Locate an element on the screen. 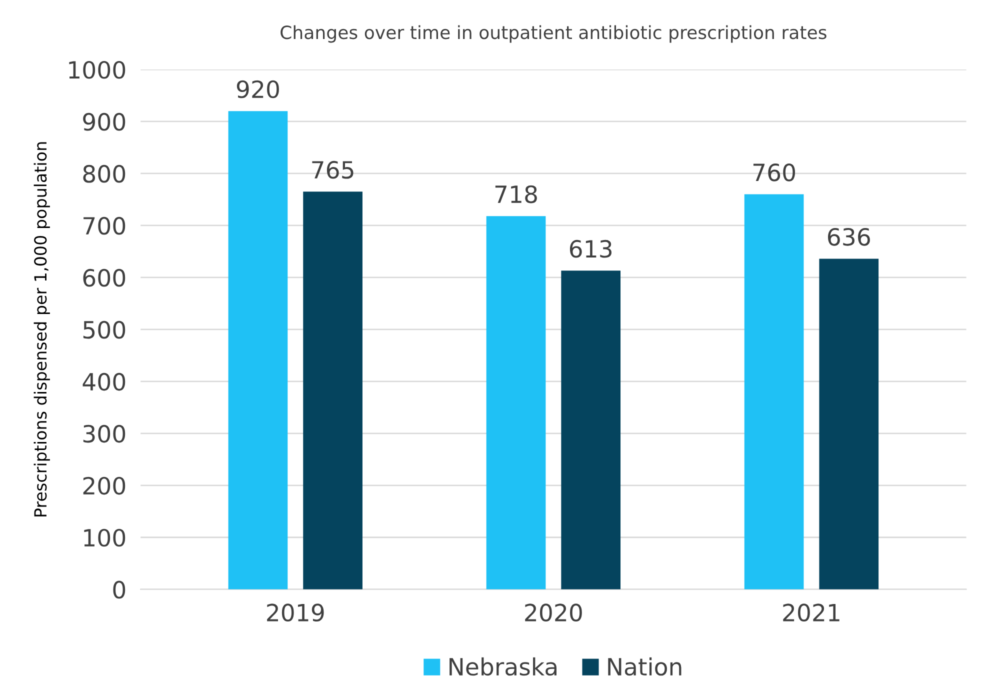  legend-label: Nation is located at coordinates (645, 666).